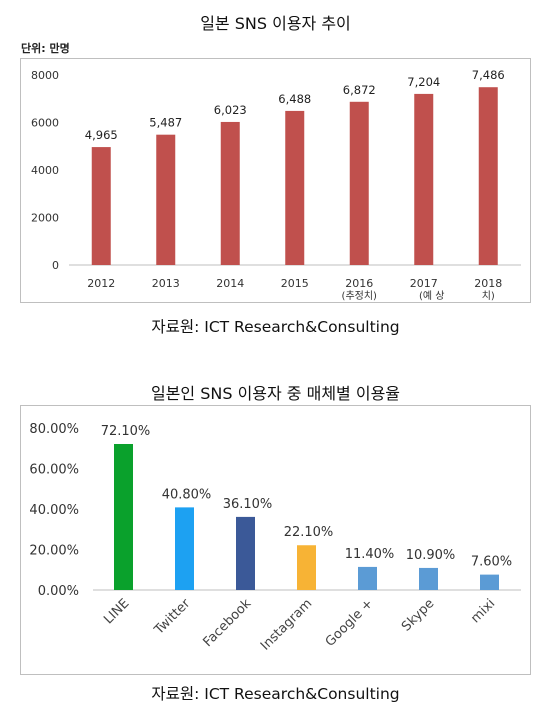  I want to click on y-tick-label: 2000, so click(45, 218).